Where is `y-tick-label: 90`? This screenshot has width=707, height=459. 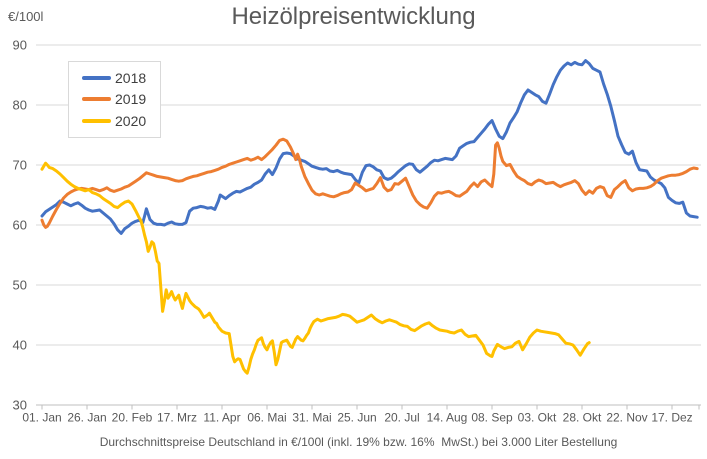 y-tick-label: 90 is located at coordinates (20, 45).